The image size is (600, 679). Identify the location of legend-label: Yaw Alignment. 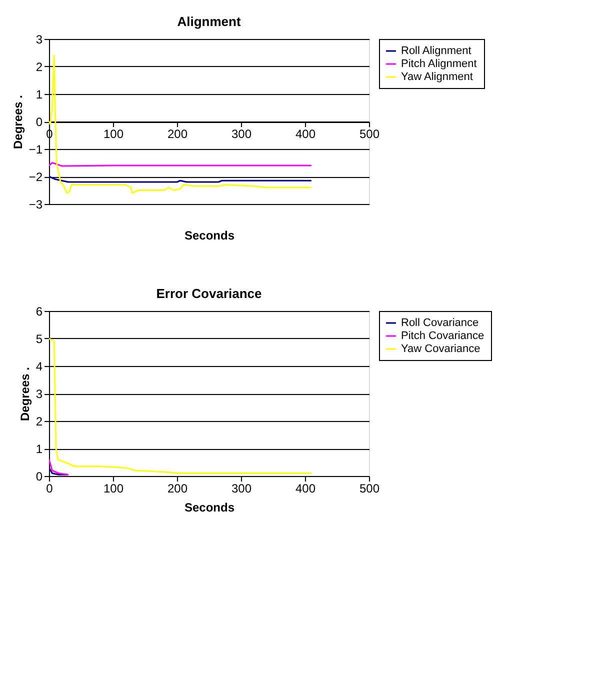
(437, 77).